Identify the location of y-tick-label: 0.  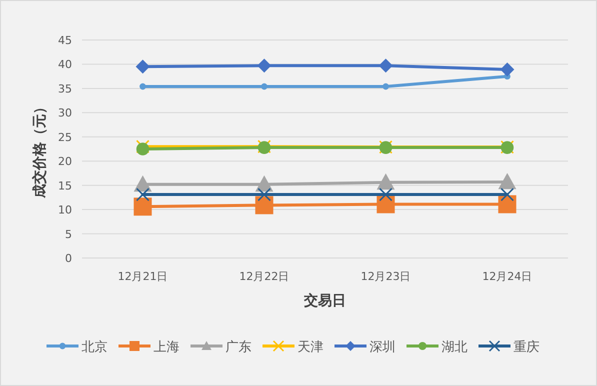
(68, 258).